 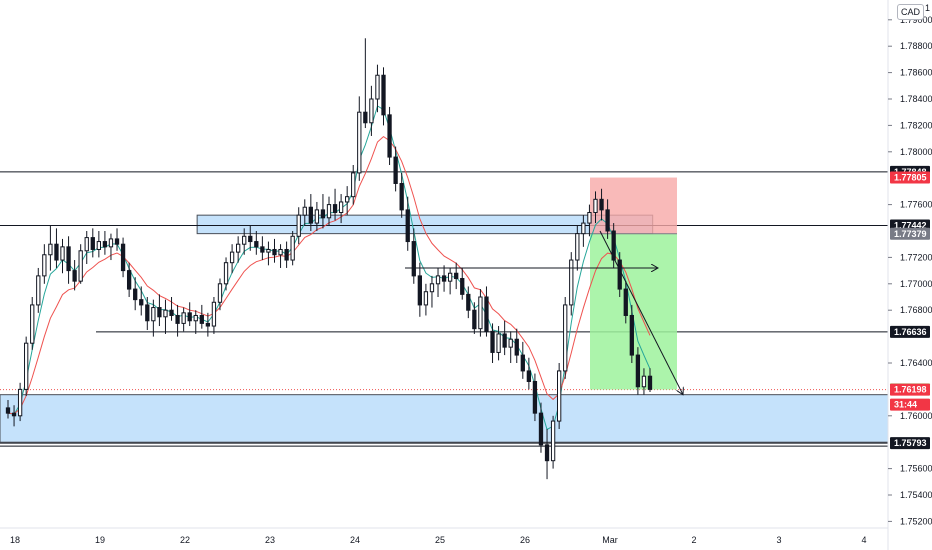 I want to click on price-badge-label: 31:44, so click(x=905, y=405).